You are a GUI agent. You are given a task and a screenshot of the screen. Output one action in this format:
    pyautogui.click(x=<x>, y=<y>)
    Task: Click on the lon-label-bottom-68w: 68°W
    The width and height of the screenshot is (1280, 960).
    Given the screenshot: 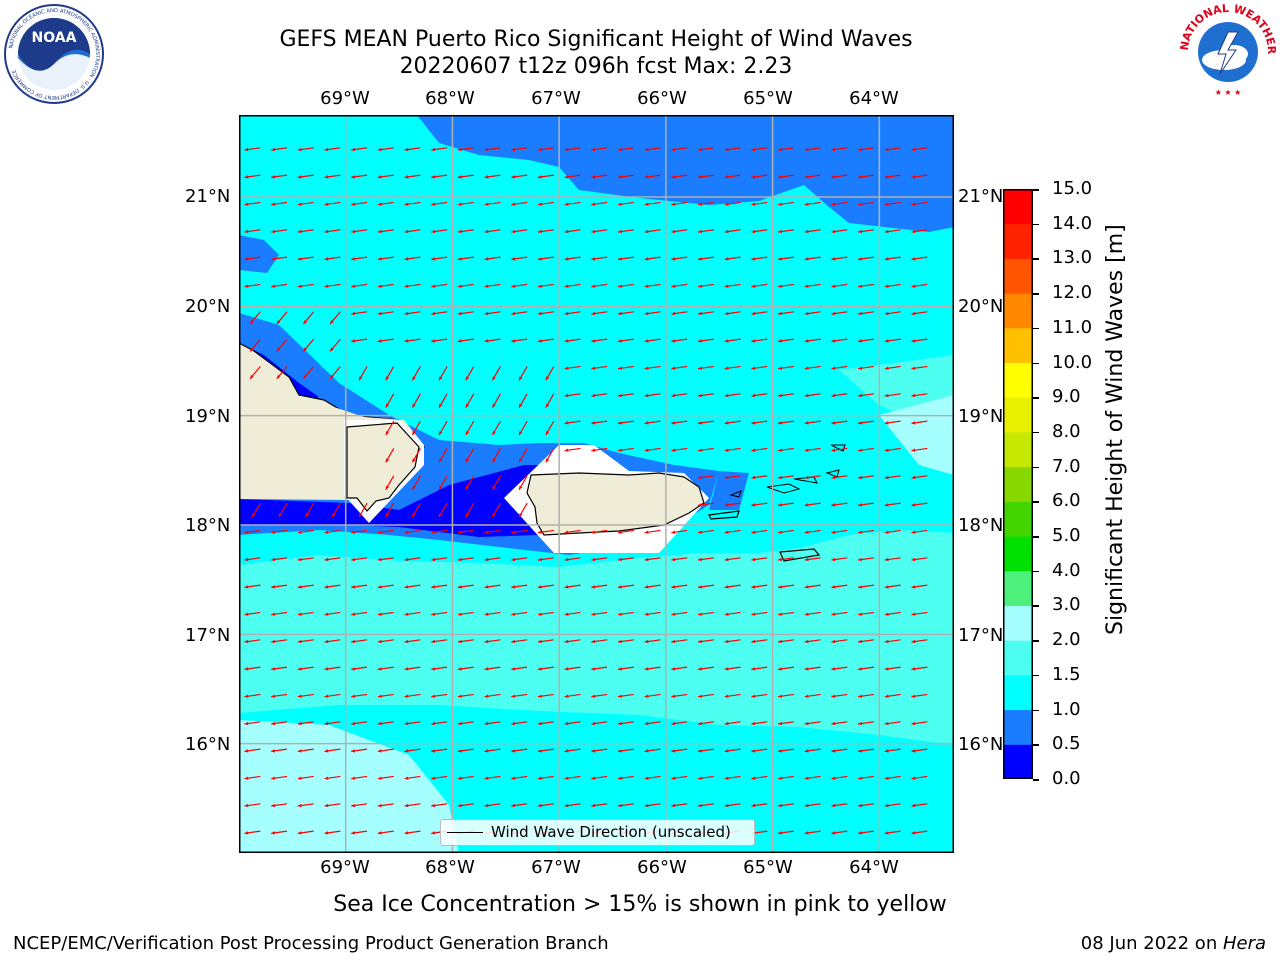 What is the action you would take?
    pyautogui.click(x=450, y=867)
    